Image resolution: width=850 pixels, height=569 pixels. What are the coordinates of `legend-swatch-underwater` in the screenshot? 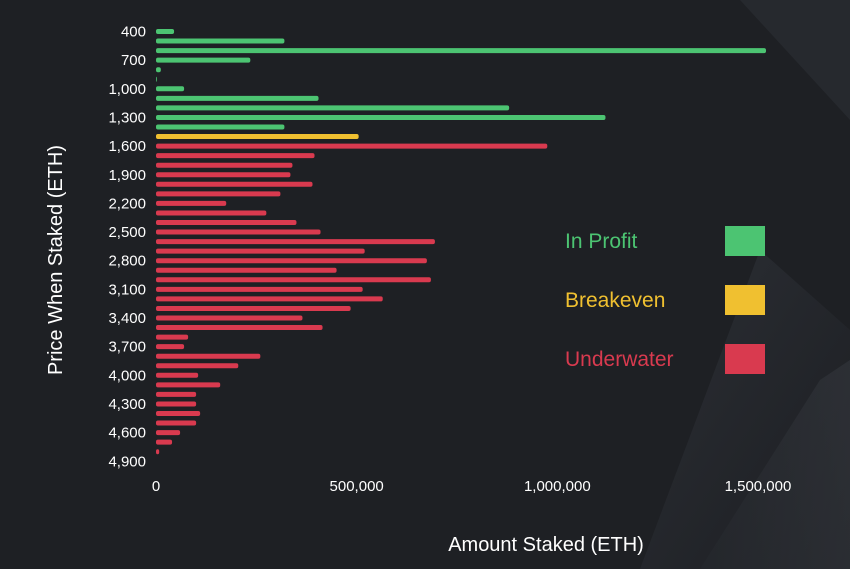 It's located at (745, 359).